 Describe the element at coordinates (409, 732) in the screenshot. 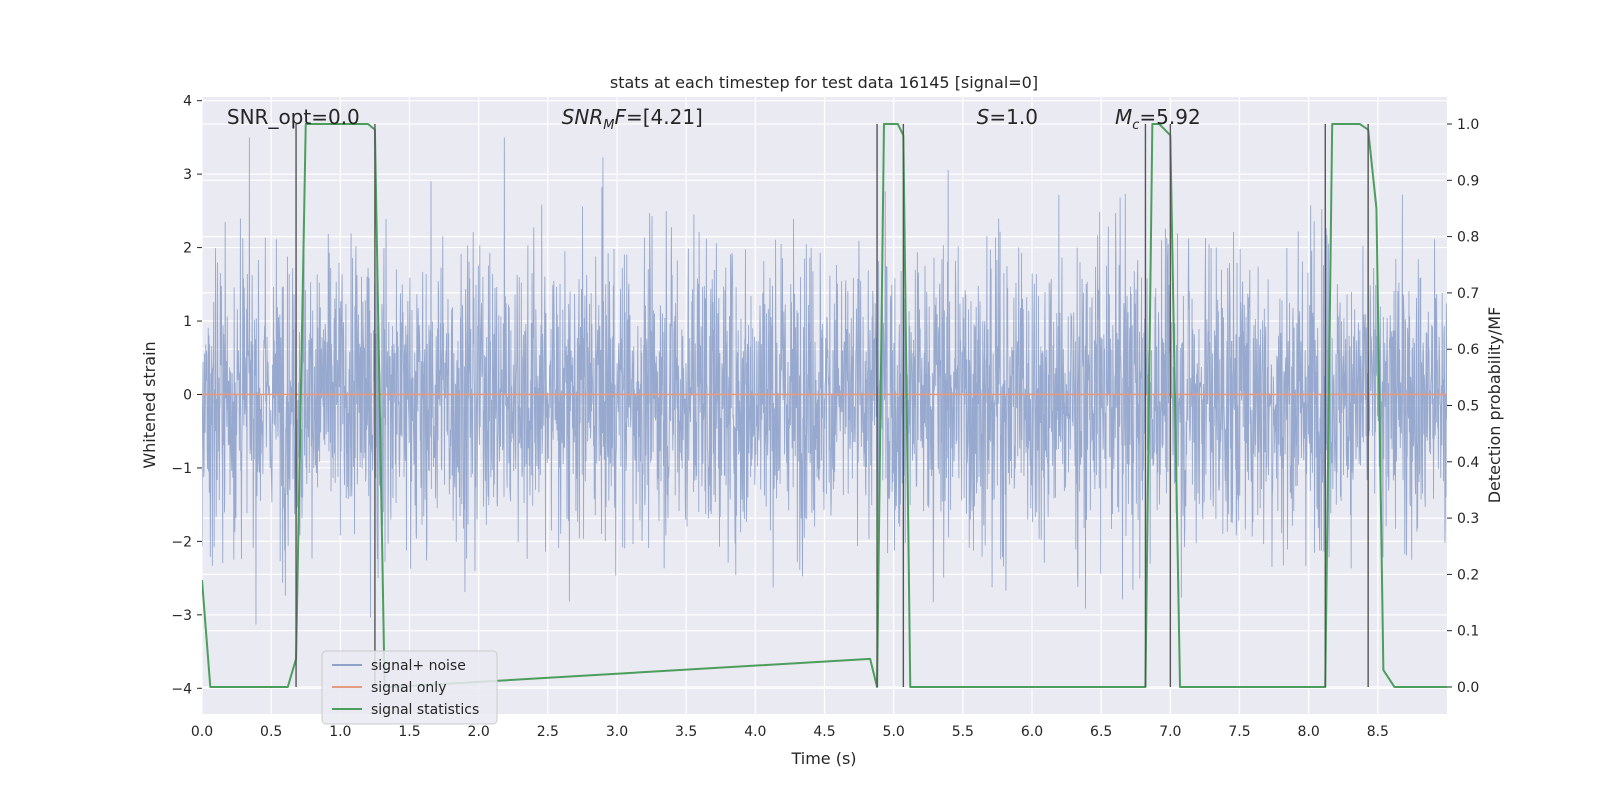

I see `x-tick-label: 1.5` at that location.